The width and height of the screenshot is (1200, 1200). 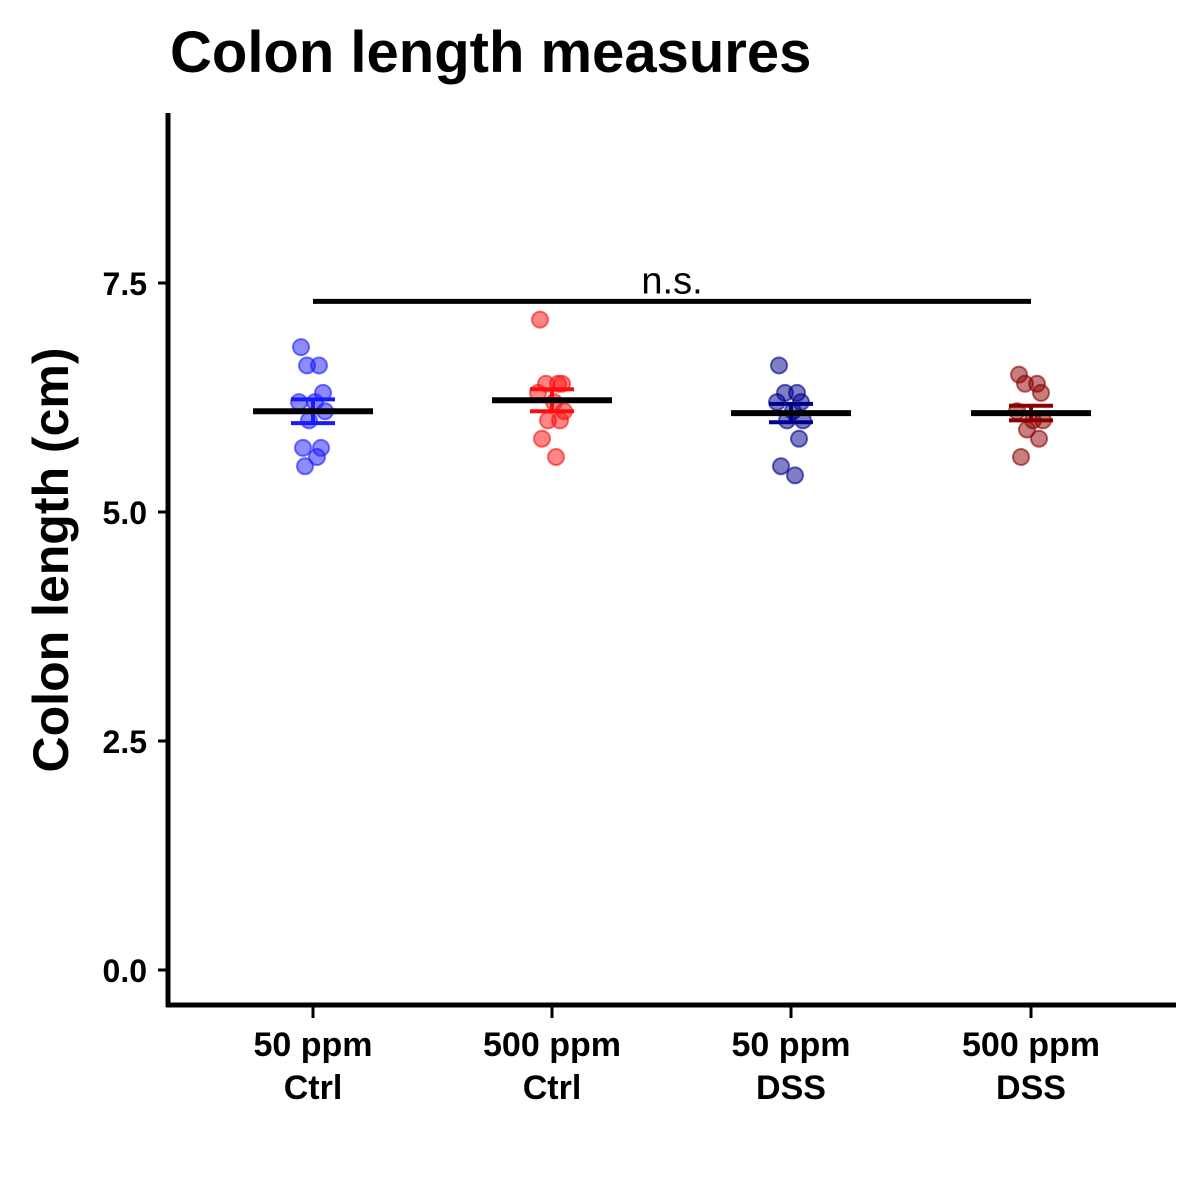 I want to click on y-tick-label: 2.5, so click(x=125, y=742).